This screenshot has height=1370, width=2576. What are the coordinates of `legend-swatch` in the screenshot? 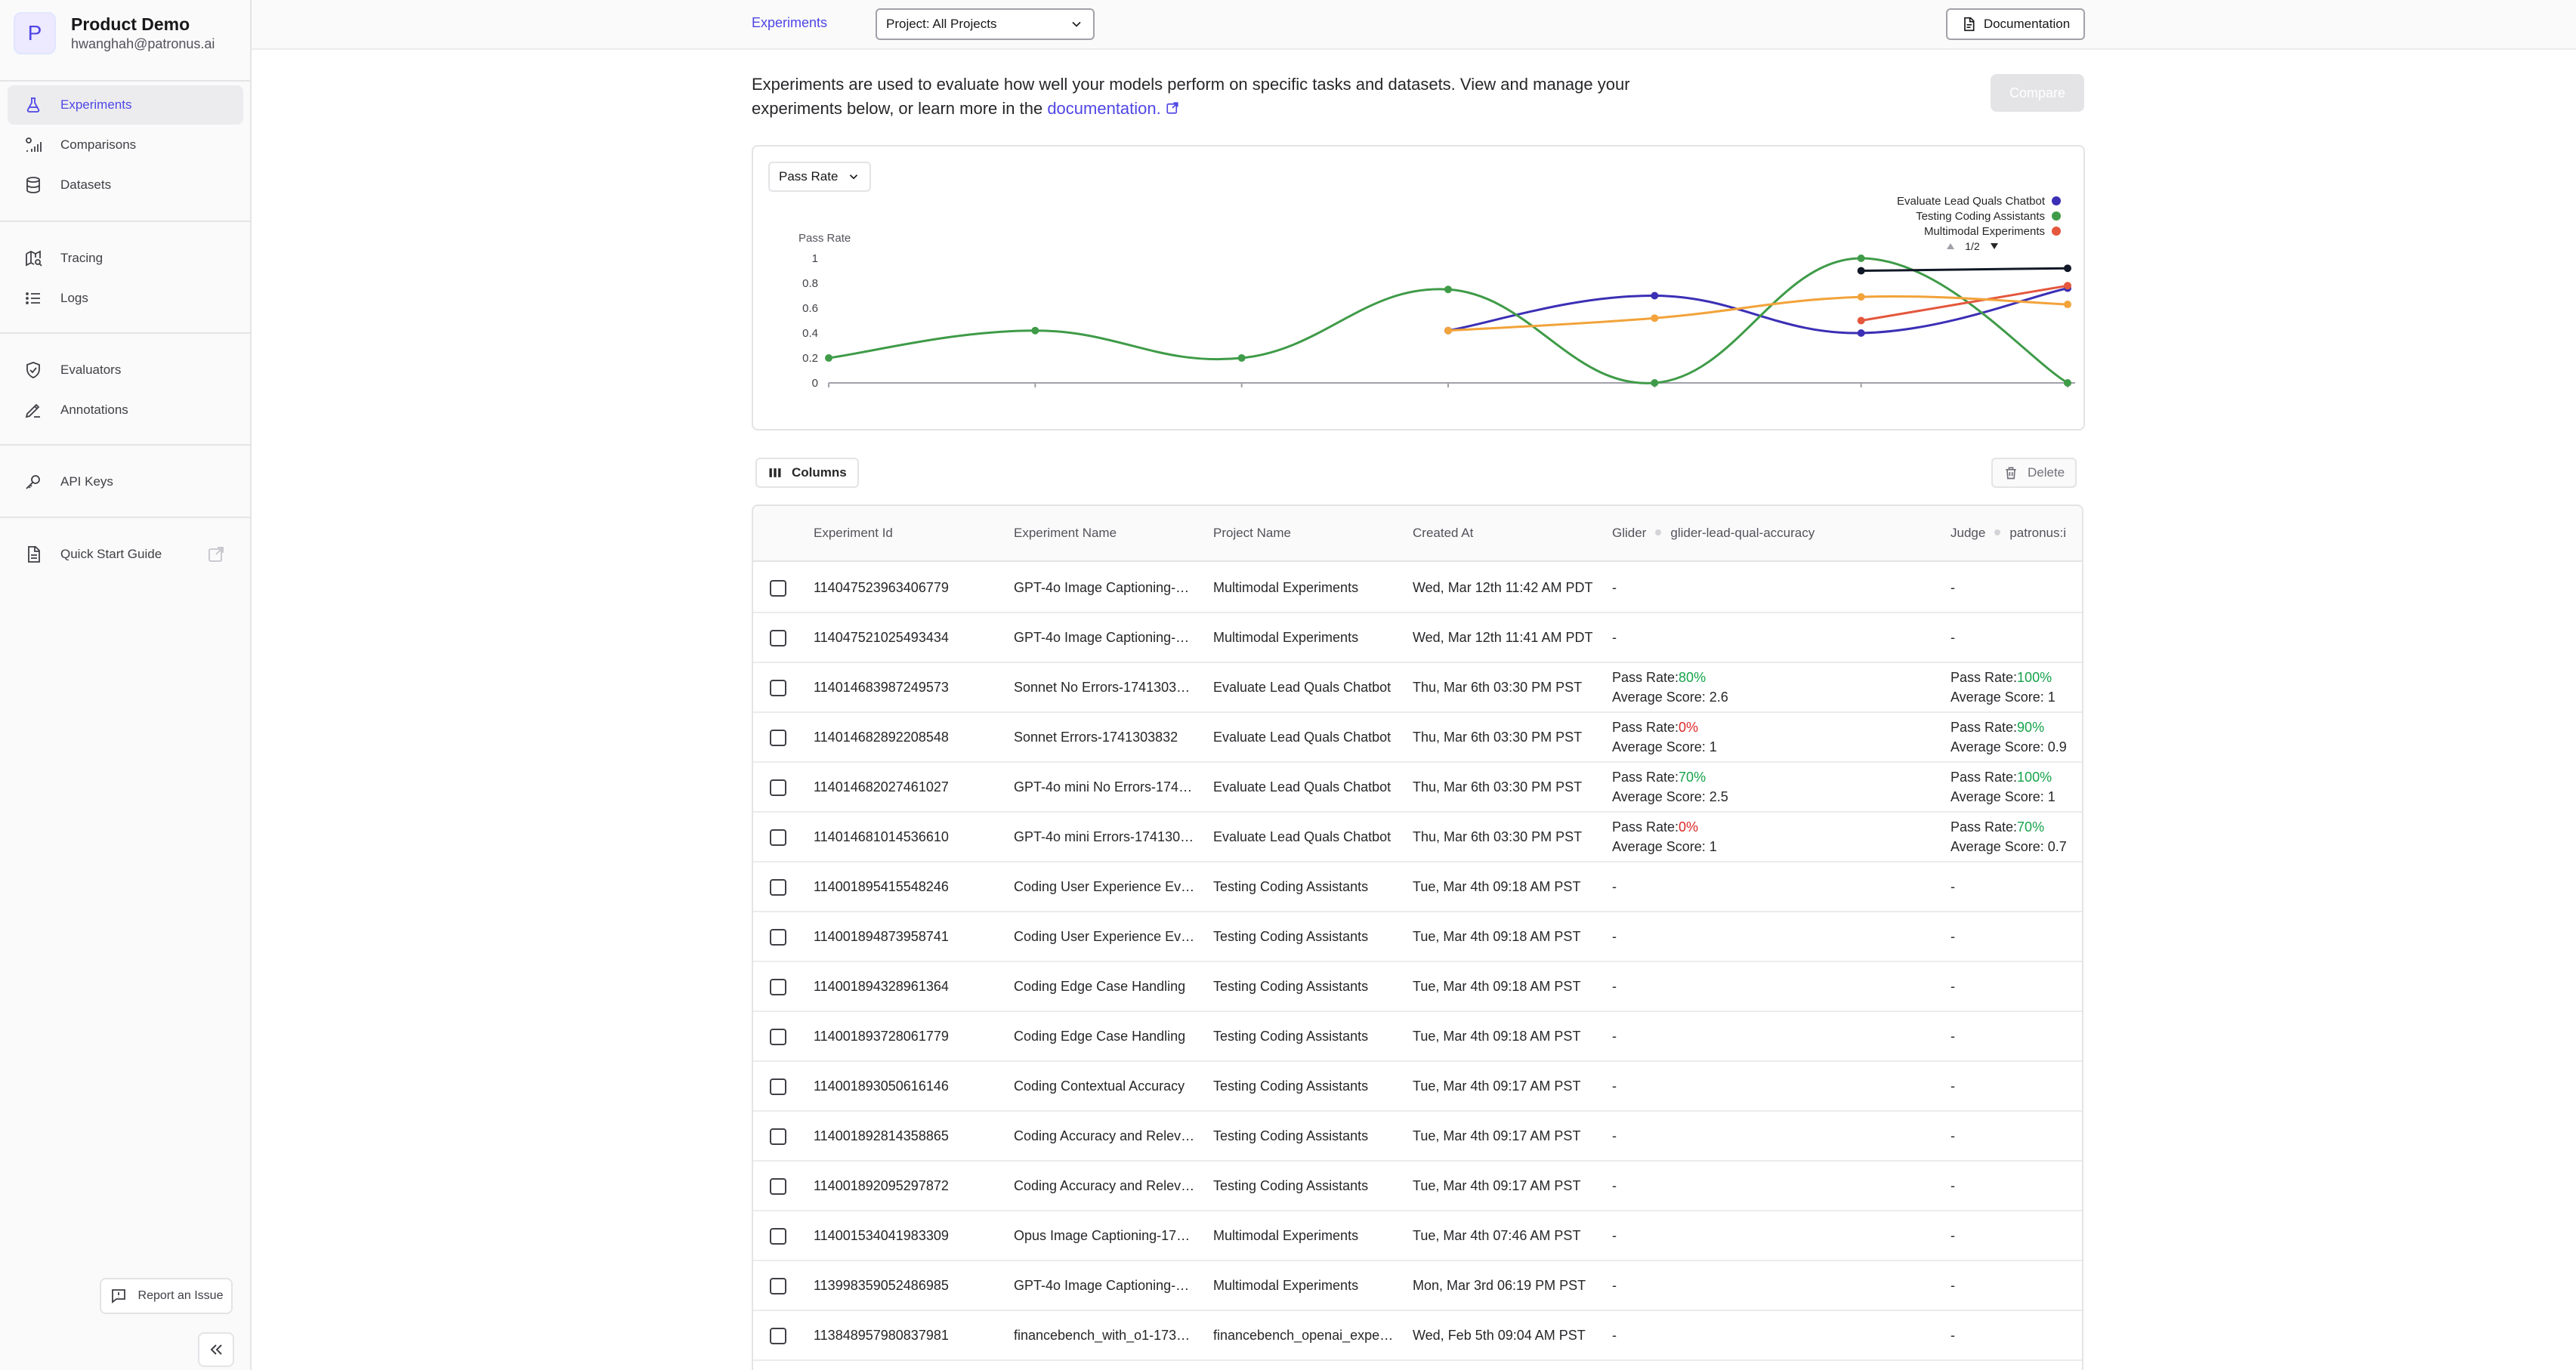 It's located at (2056, 231).